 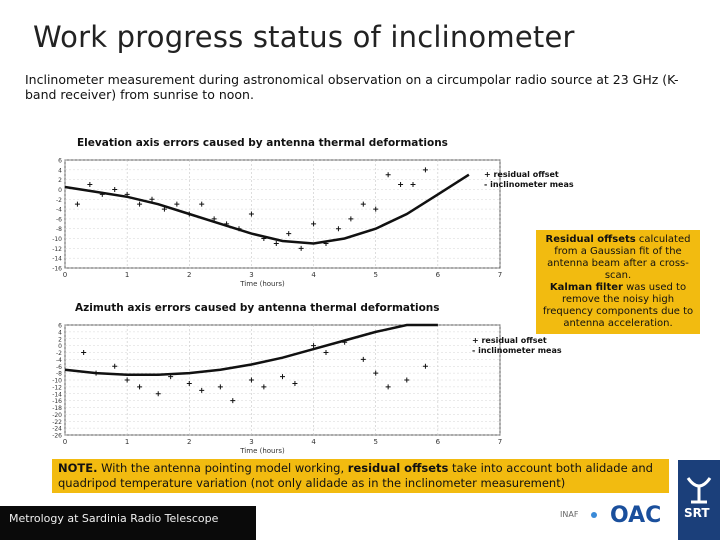 I want to click on azimuth-x-tick-label: 2, so click(x=189, y=442).